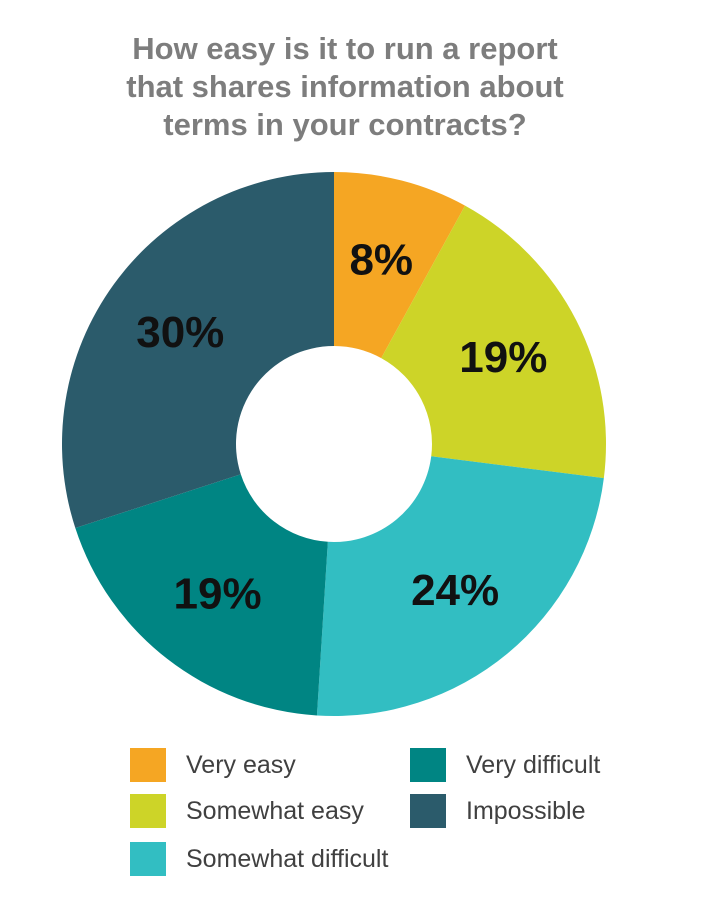 This screenshot has width=704, height=922. I want to click on chart-title-line-2: that shares information about, so click(345, 86).